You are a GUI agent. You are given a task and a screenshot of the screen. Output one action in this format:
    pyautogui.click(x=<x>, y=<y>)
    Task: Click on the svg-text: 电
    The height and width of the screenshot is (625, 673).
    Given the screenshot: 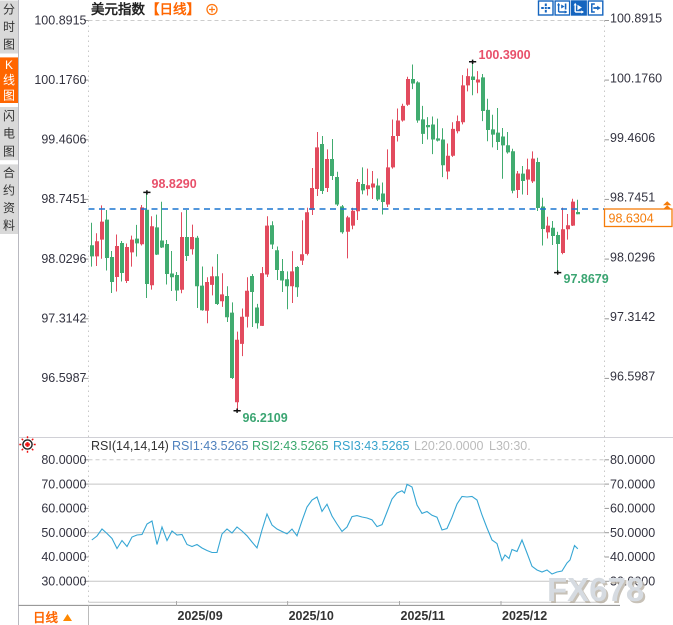 What is the action you would take?
    pyautogui.click(x=9, y=134)
    